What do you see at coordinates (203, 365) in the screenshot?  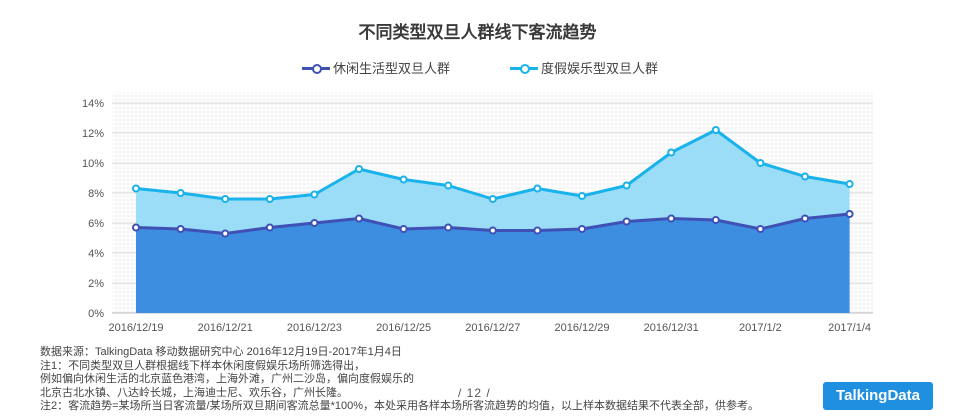 I see `note-1-line-1: 注1：不同类型双旦人群根据线下样本休闲度假娱乐场所筛选得出，` at bounding box center [203, 365].